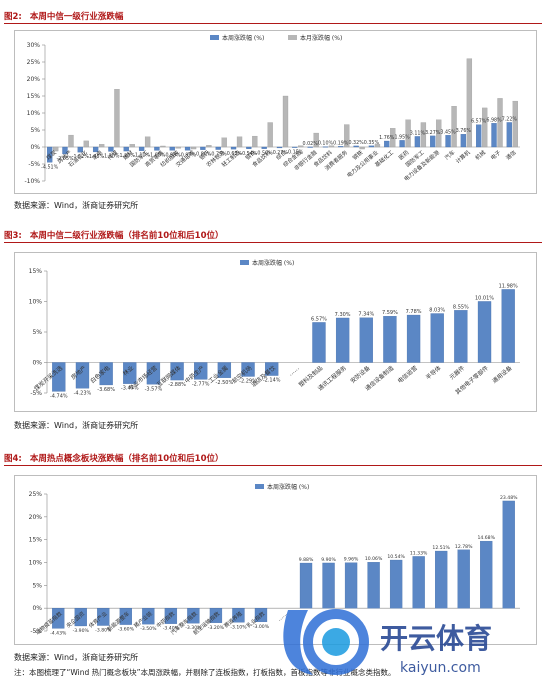 The height and width of the screenshot is (688, 550). I want to click on data-label: -1.20%, so click(126, 156).